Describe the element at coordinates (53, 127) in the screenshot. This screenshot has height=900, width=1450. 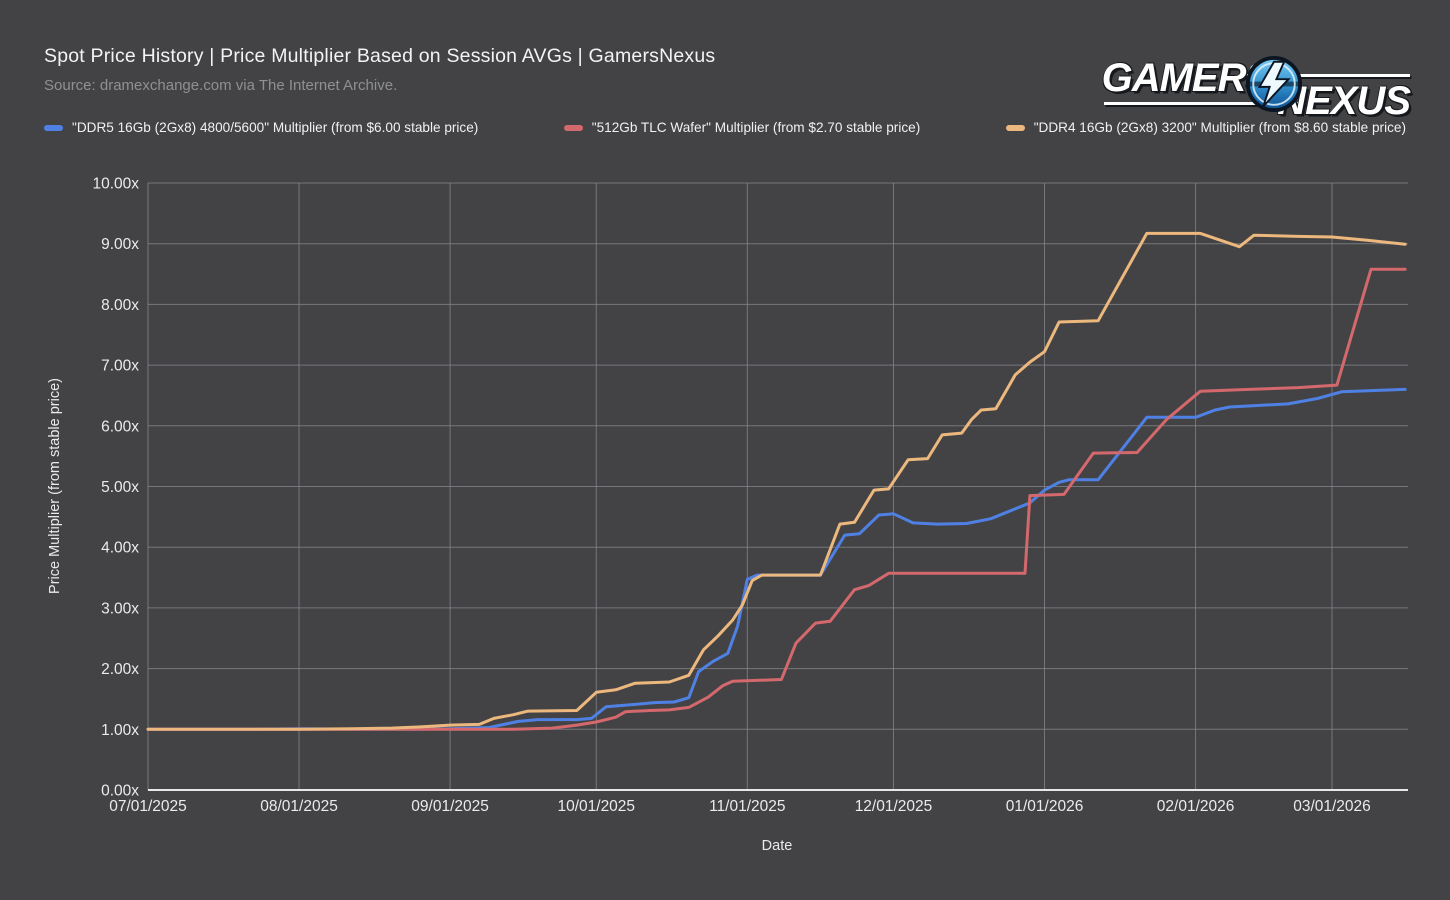
I see `ddr5-legend-swatch` at that location.